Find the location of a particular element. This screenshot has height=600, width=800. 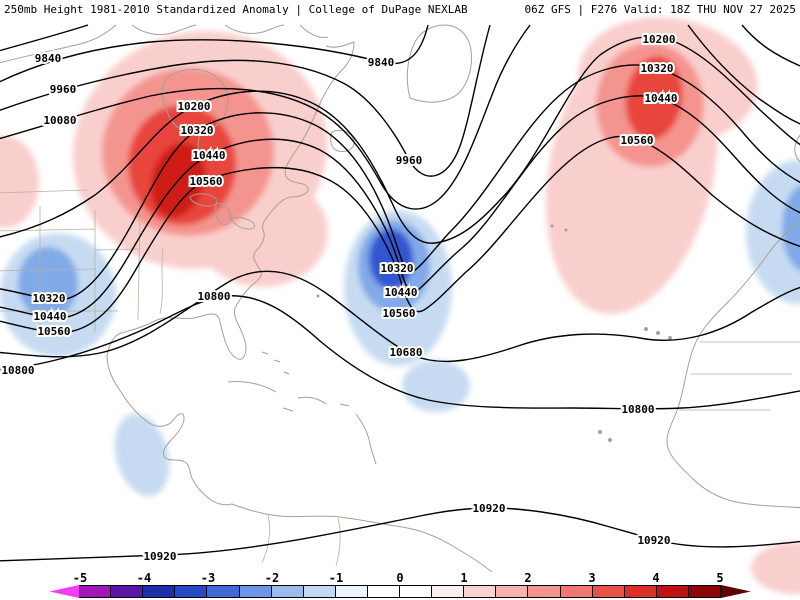

anomaly-colorbar: -5 -4 -3 -2 -1 0 1 2 3 4 5 is located at coordinates (400, 584).